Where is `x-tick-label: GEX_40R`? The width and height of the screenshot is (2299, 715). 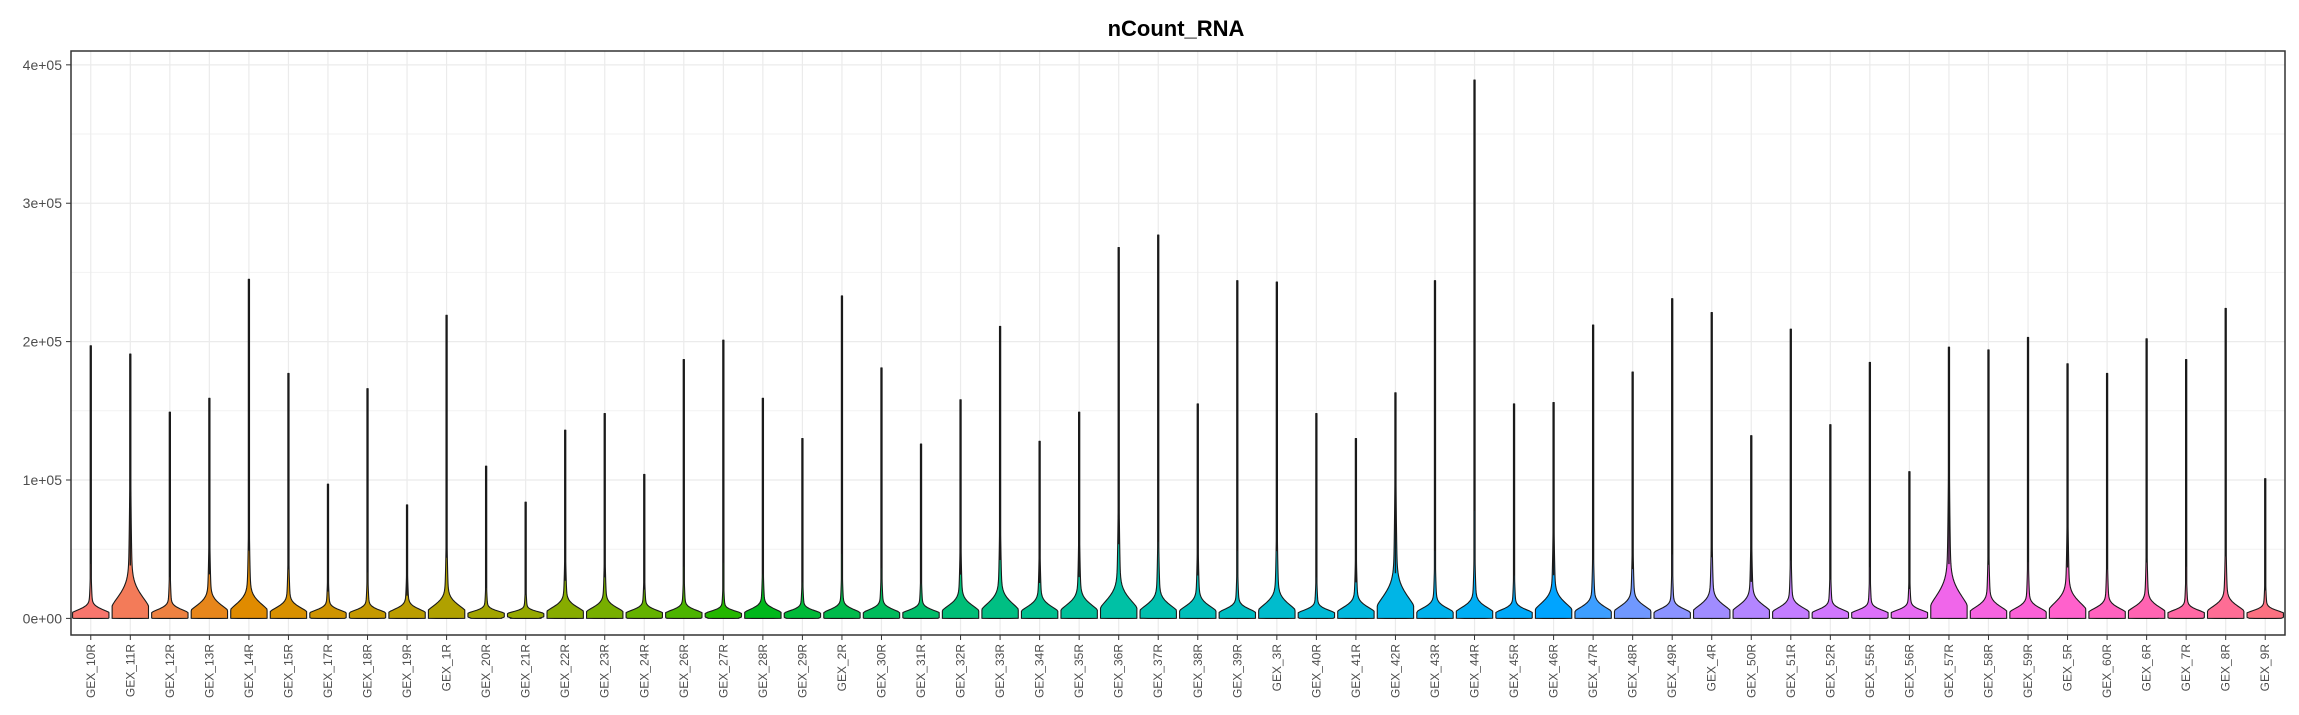
x-tick-label: GEX_40R is located at coordinates (1316, 671).